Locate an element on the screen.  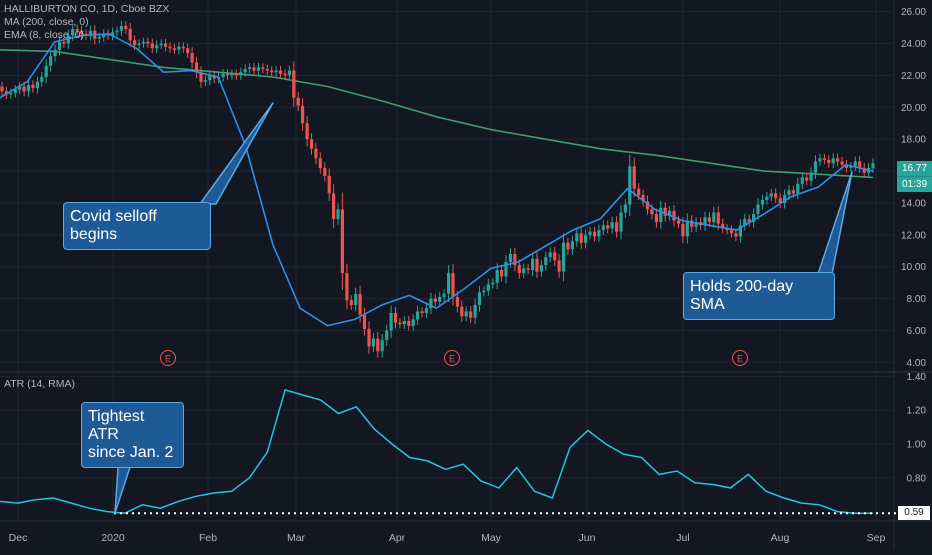
ema-legend: EMA (8, close, 0) is located at coordinates (44, 35).